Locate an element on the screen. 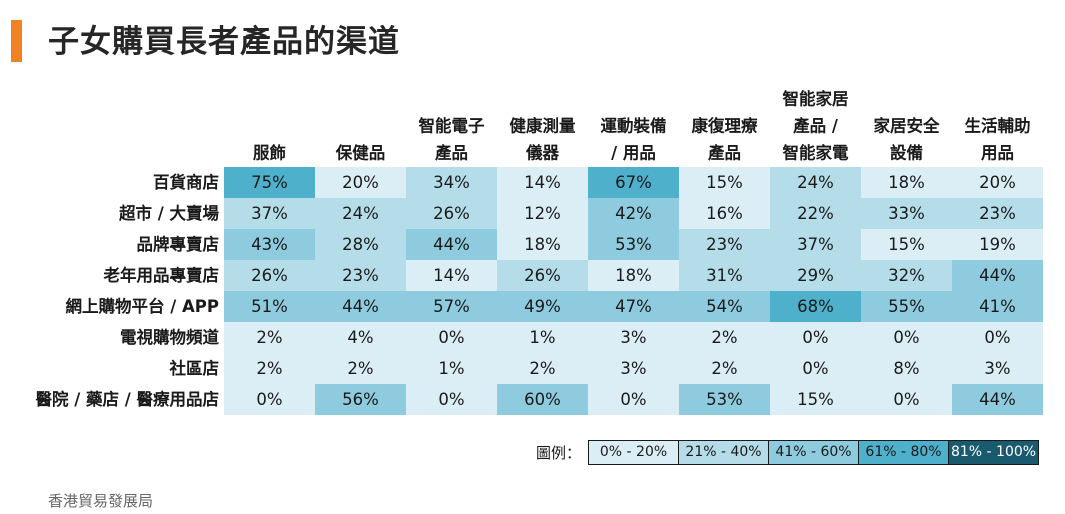  cell-value: 43% is located at coordinates (269, 244).